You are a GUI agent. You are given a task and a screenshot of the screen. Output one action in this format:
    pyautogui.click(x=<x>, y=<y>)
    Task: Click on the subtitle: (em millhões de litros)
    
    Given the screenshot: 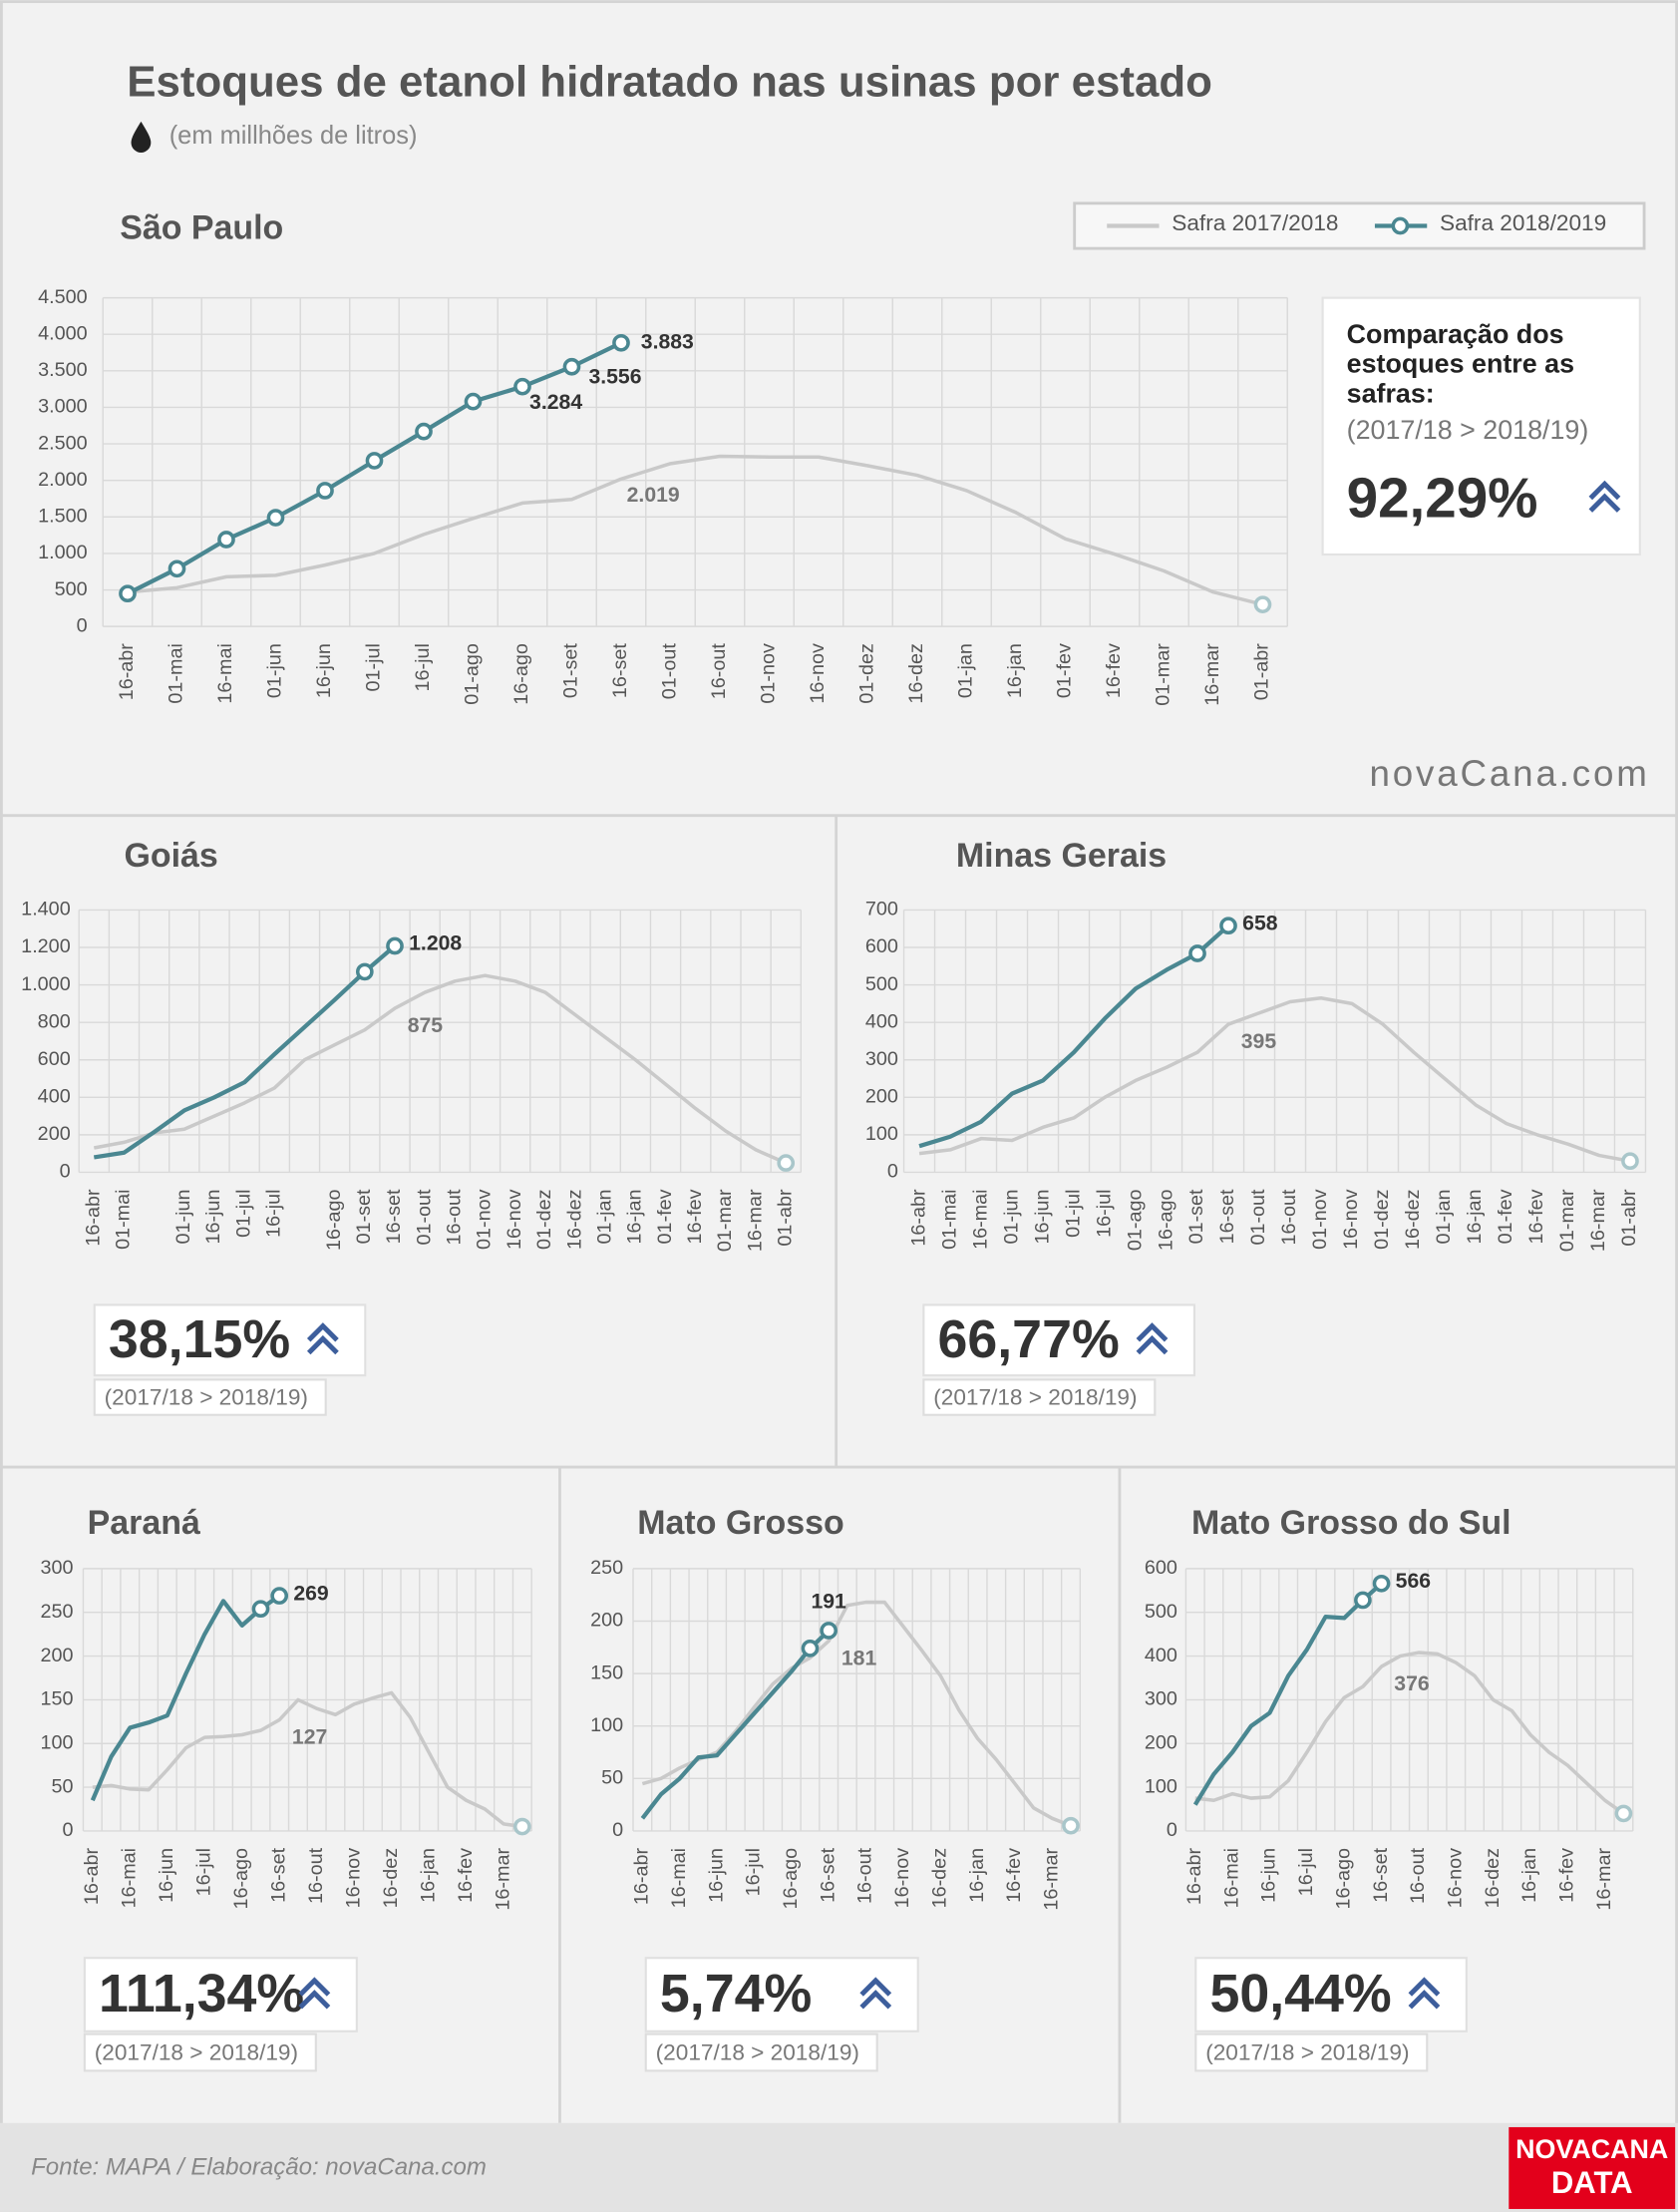 What is the action you would take?
    pyautogui.click(x=294, y=136)
    